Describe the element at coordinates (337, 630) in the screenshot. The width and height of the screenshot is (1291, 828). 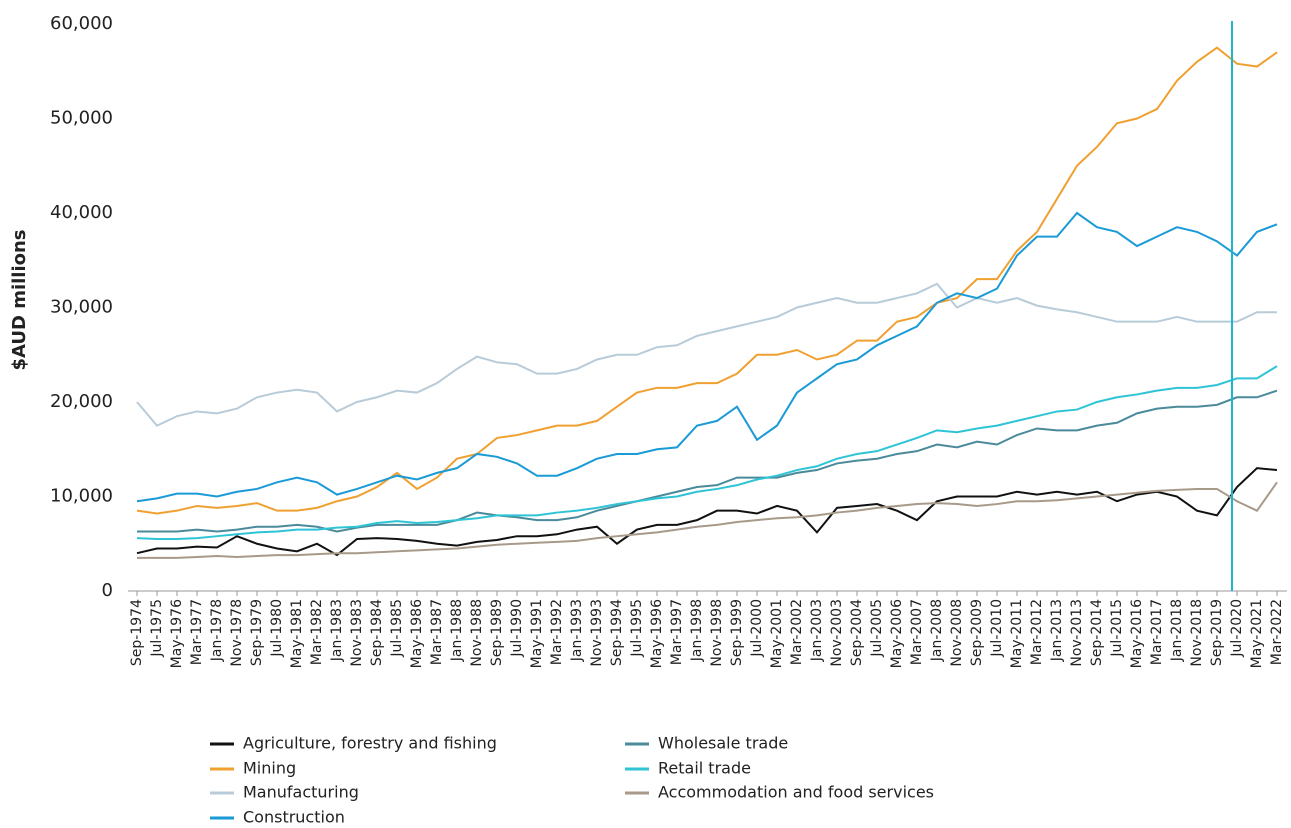
I see `x-tick-label: Jan-1983` at that location.